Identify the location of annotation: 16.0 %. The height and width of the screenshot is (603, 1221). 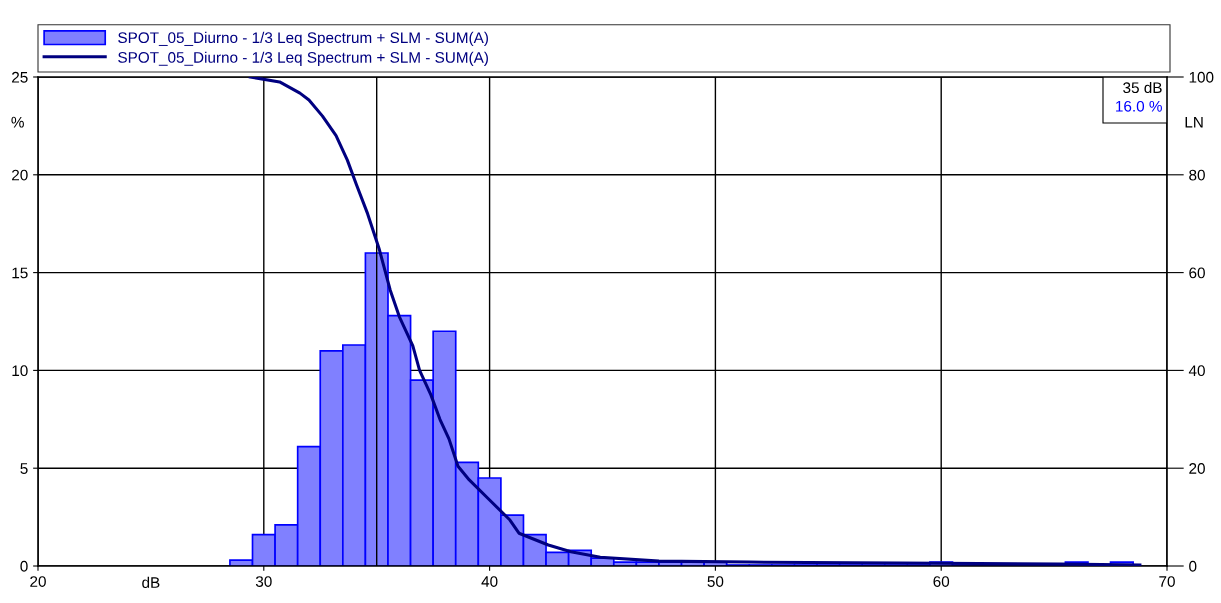
(1139, 106).